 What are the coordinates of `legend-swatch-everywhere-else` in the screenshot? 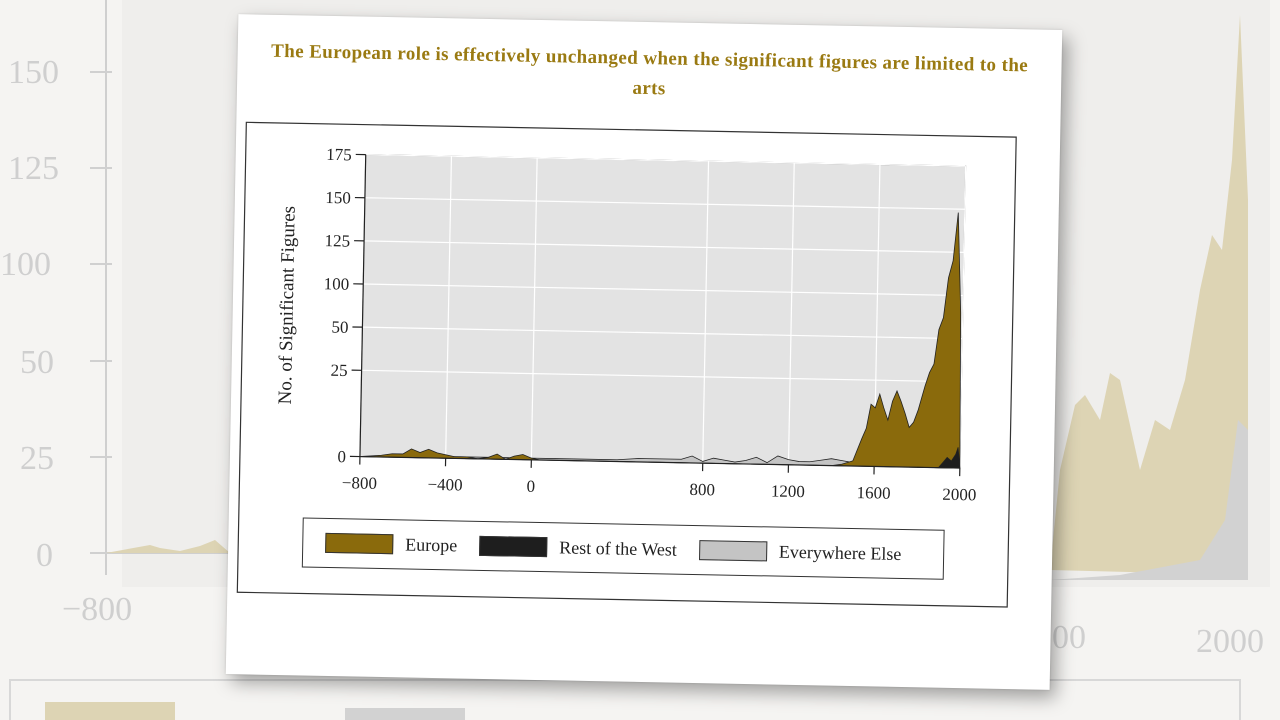 It's located at (733, 551).